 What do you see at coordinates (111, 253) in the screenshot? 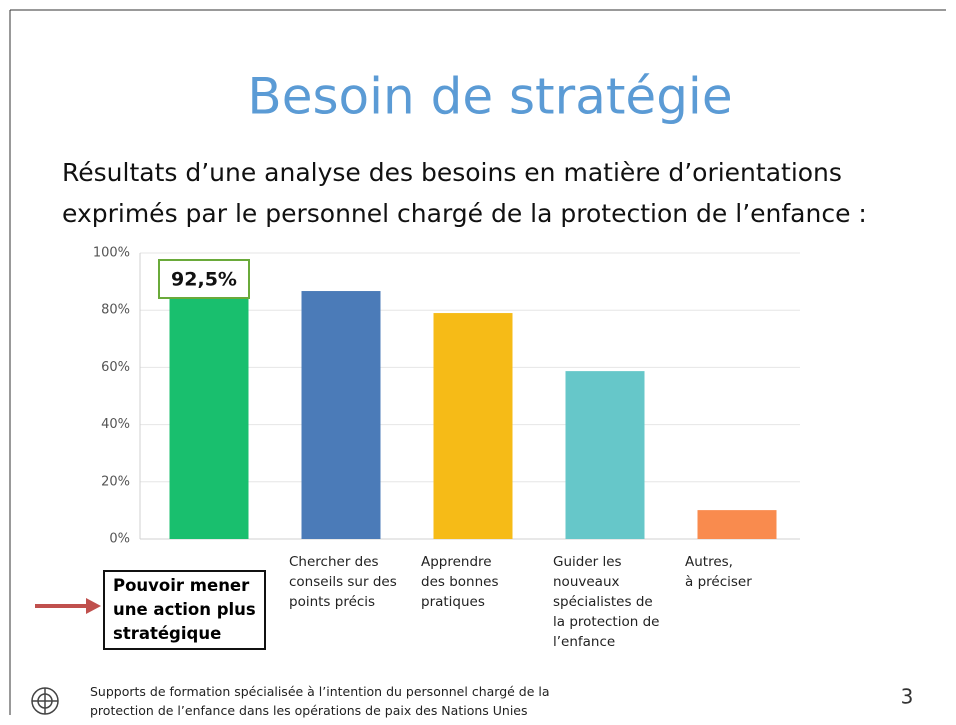
I see `y-tick-label: 100%` at bounding box center [111, 253].